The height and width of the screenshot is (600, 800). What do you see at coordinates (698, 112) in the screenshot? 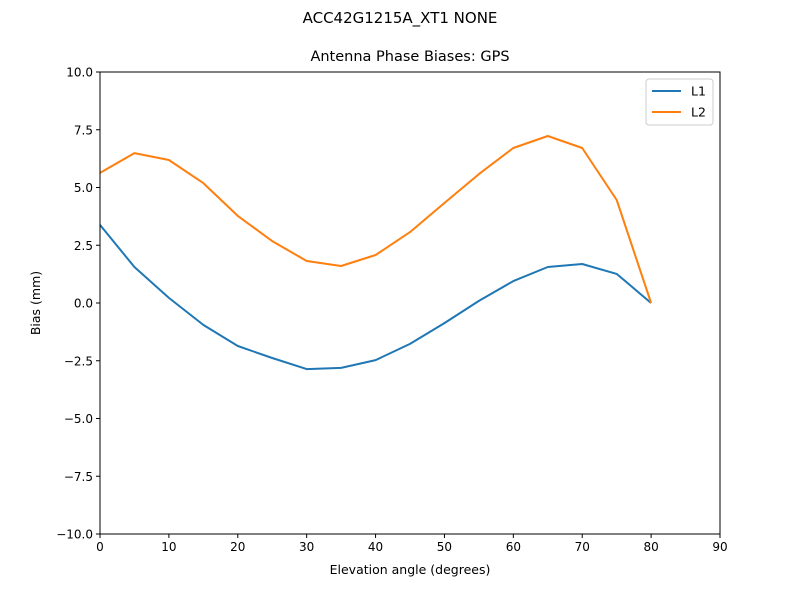
I see `legend-label-l2: L2` at bounding box center [698, 112].